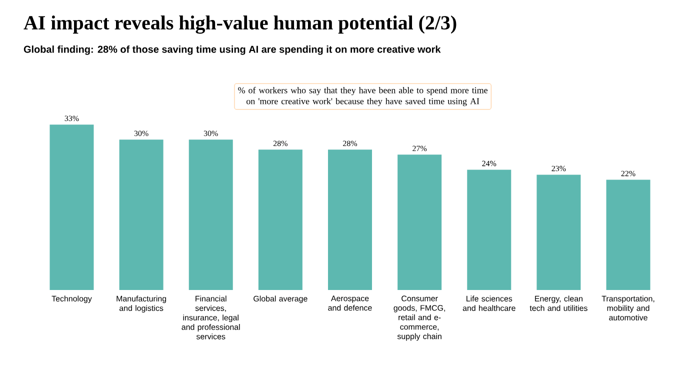 The height and width of the screenshot is (380, 694). I want to click on chart-subtitle: Global finding: 28% of those saving time using AI are spending it on more creative work, so click(232, 50).